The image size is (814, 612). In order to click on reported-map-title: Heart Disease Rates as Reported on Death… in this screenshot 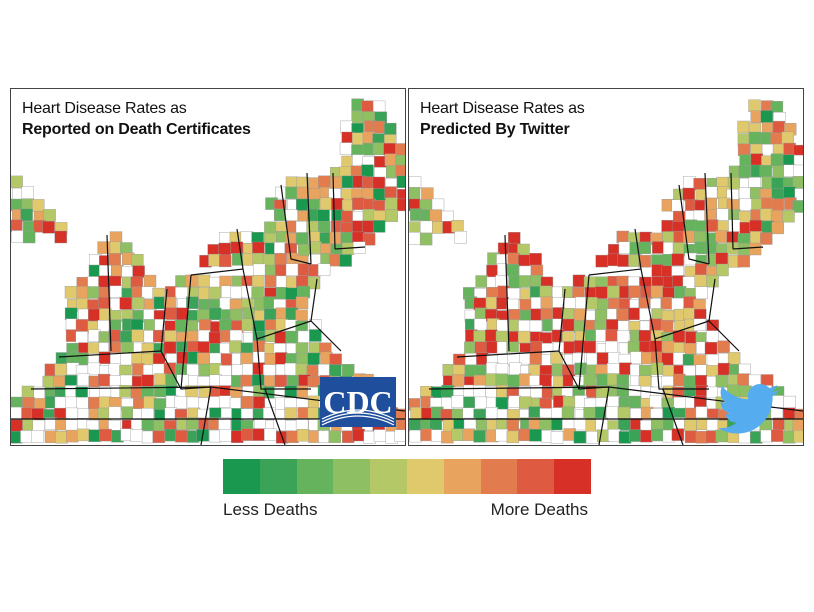, I will do `click(137, 119)`.